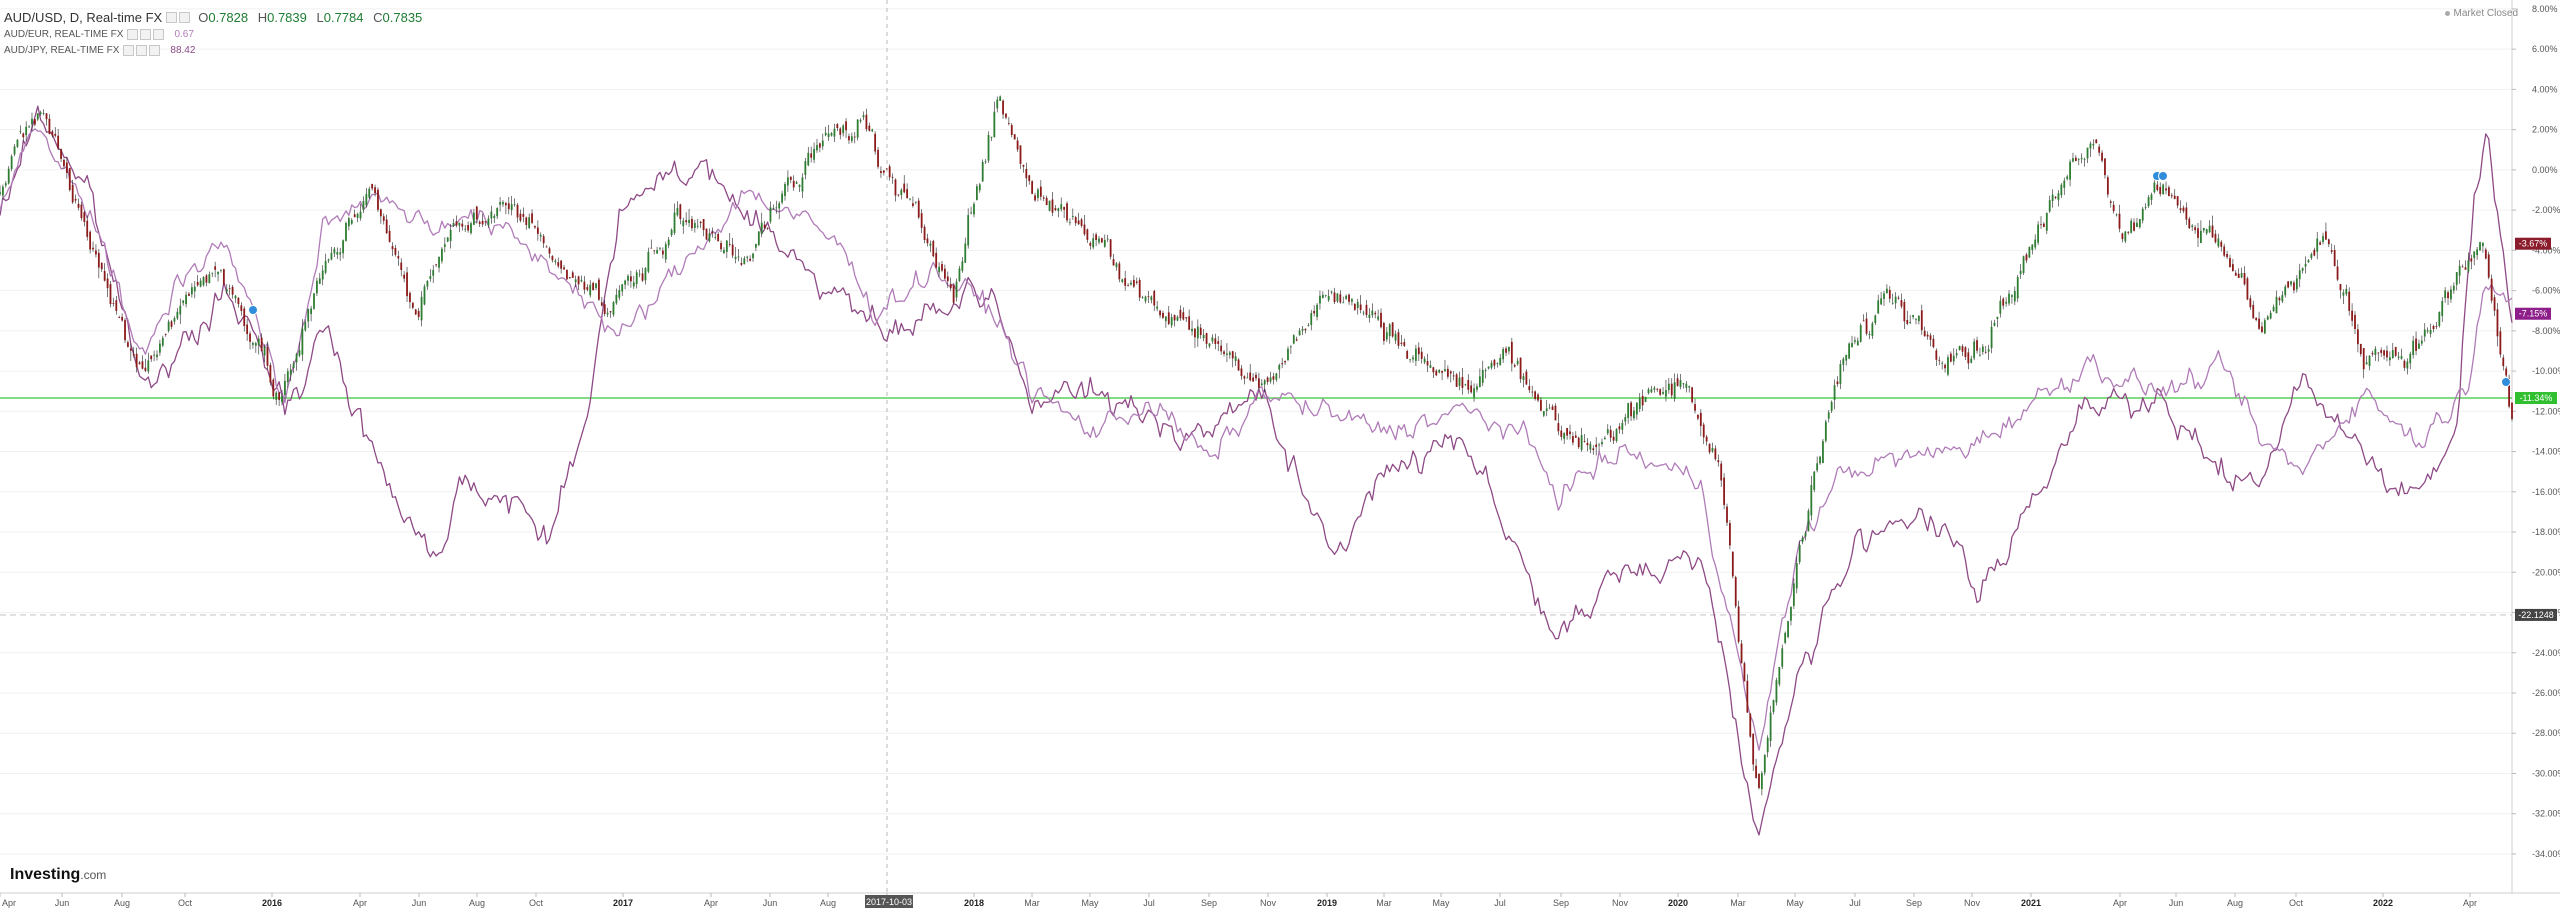  I want to click on legend-row-aud-eur: AUD/EUR, REAL-TIME FX 0.67, so click(216, 34).